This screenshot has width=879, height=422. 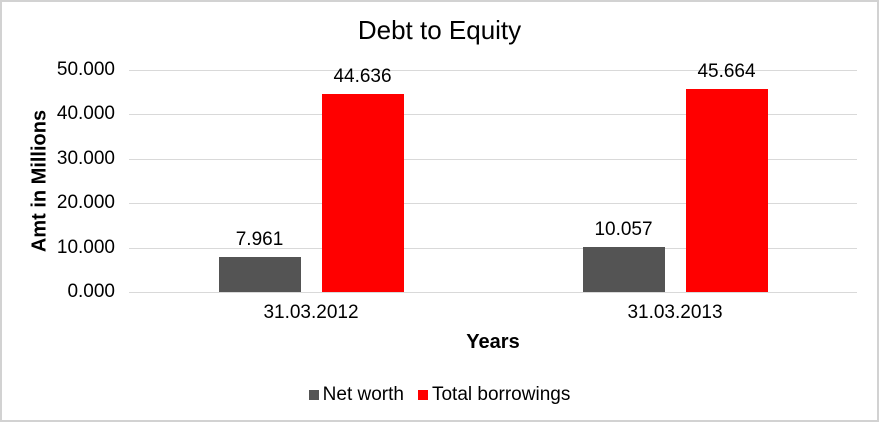 I want to click on legend-label: Net worth, so click(x=363, y=394).